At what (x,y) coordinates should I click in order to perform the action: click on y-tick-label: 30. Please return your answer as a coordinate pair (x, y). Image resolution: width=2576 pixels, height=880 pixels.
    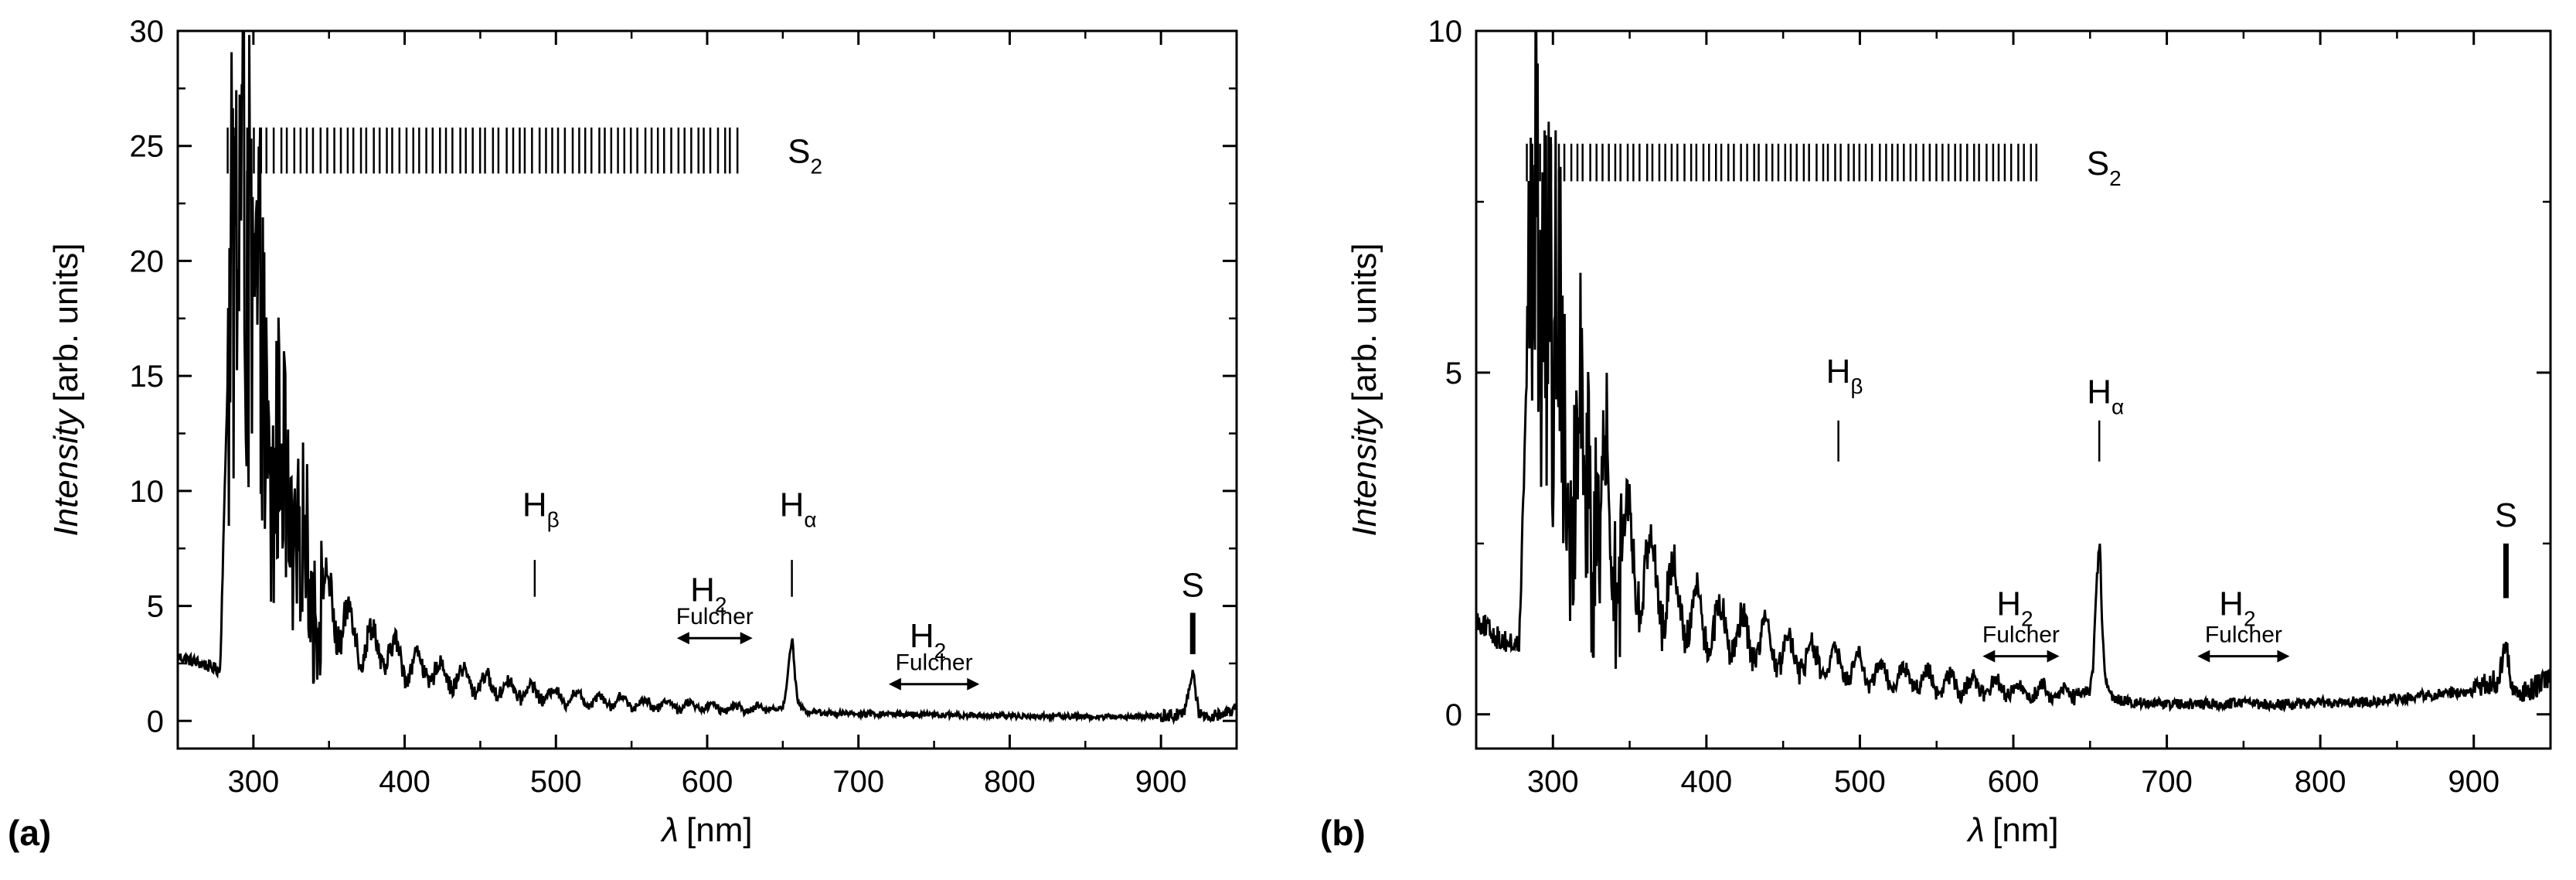
    Looking at the image, I should click on (147, 32).